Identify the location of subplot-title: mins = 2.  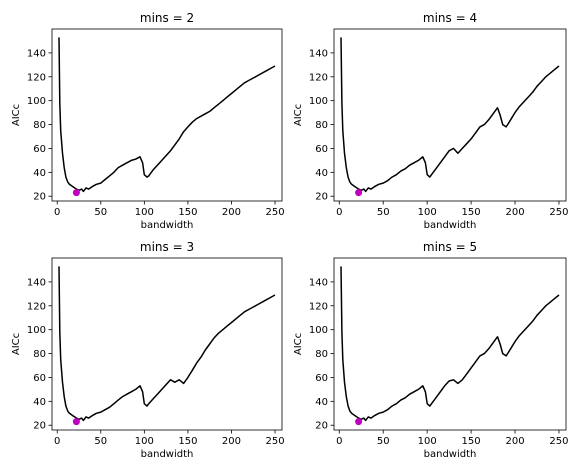
(167, 18).